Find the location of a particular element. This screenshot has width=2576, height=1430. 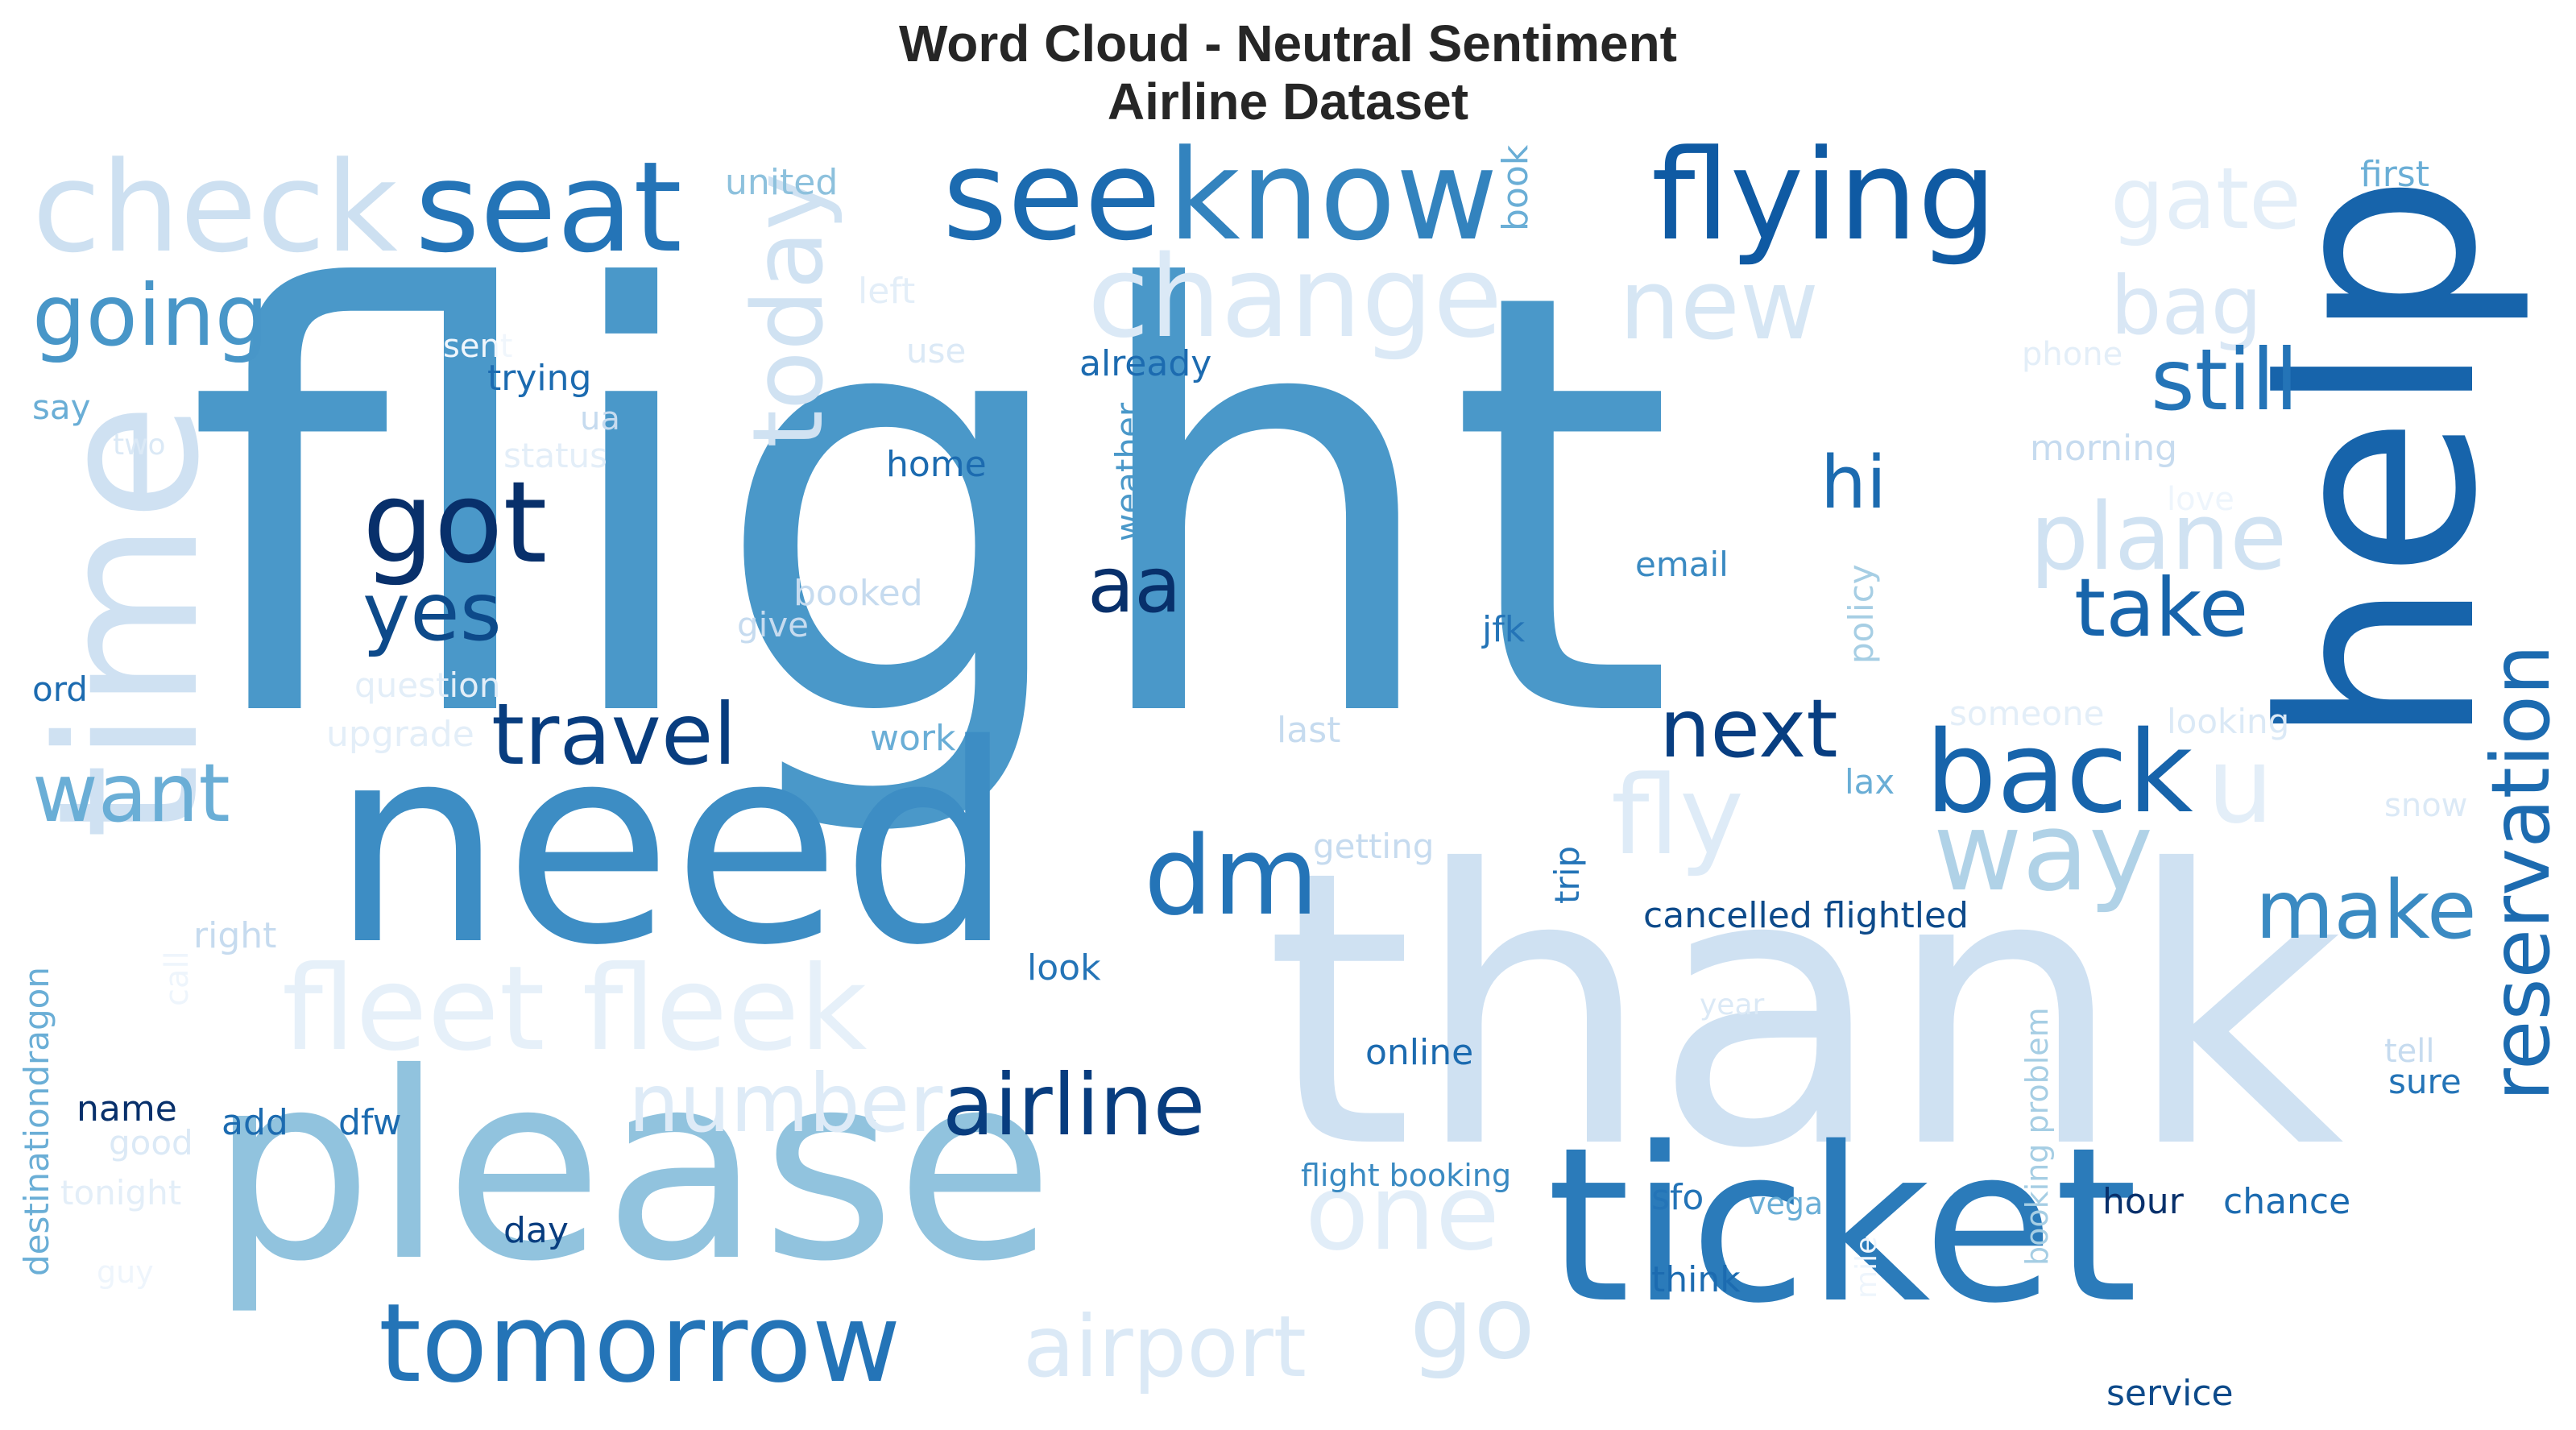

word-sure: sure is located at coordinates (2425, 1081).